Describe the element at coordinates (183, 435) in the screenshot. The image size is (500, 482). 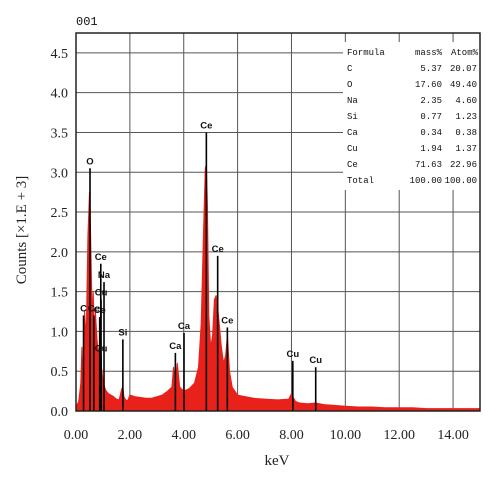
I see `x-tick-label: 4.00` at that location.